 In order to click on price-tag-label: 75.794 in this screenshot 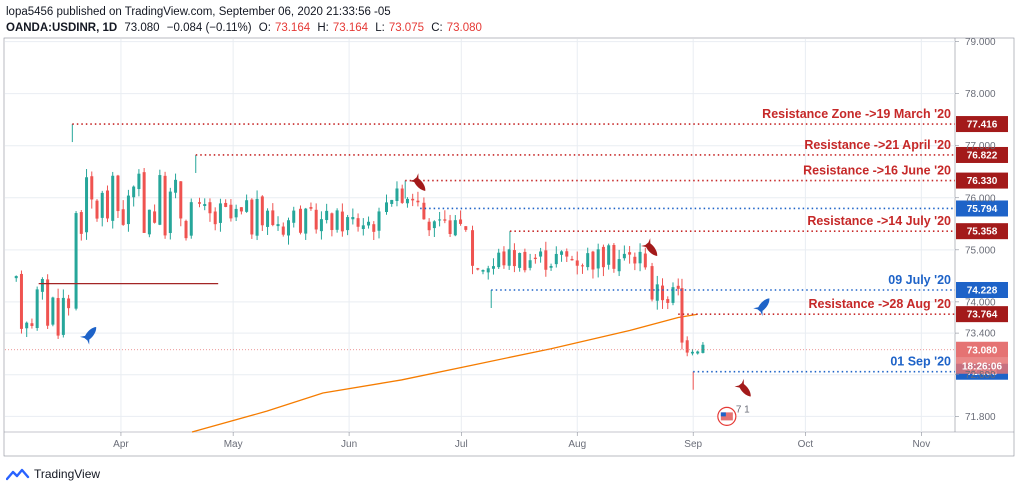, I will do `click(982, 209)`.